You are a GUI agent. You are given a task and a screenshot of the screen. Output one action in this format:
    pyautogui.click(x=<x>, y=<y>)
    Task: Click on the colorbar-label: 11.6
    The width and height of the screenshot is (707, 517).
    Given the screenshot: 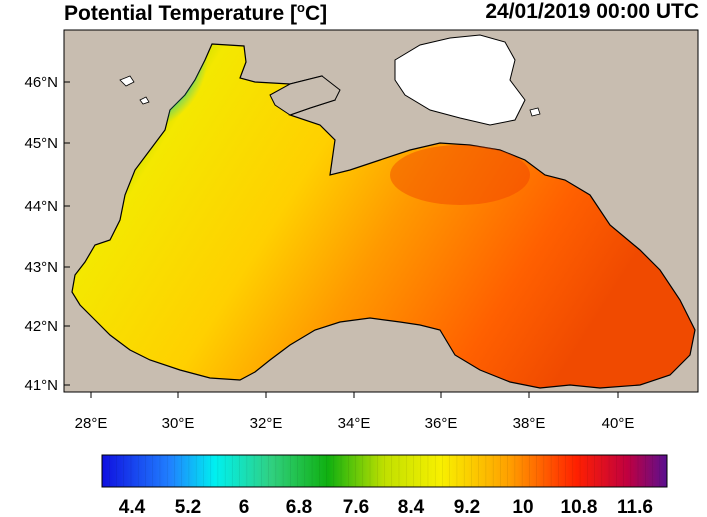 What is the action you would take?
    pyautogui.click(x=635, y=507)
    